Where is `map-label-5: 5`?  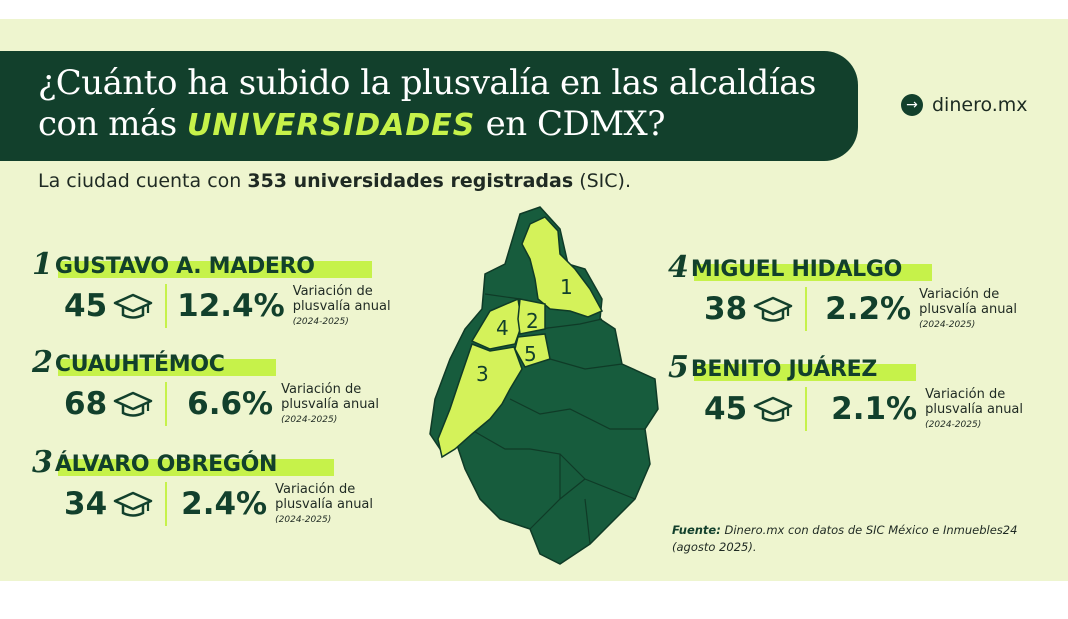 map-label-5: 5 is located at coordinates (530, 354).